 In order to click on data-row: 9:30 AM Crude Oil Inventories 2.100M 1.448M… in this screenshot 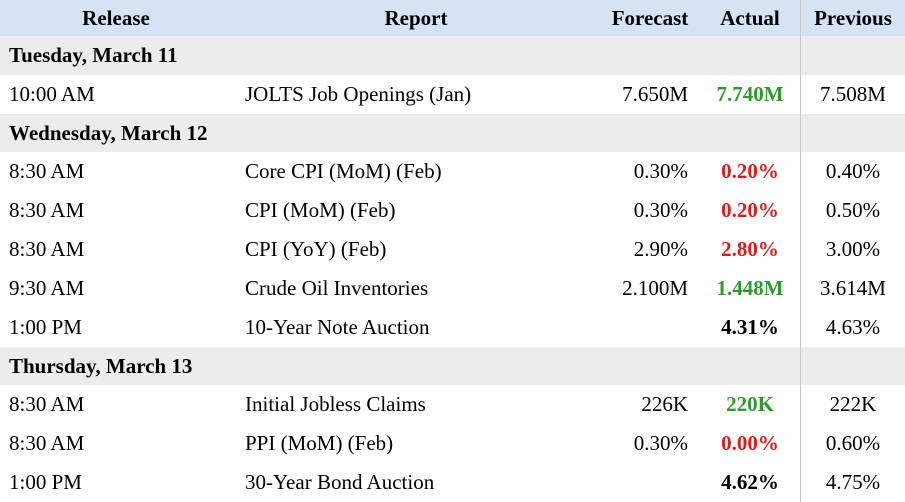, I will do `click(452, 288)`.